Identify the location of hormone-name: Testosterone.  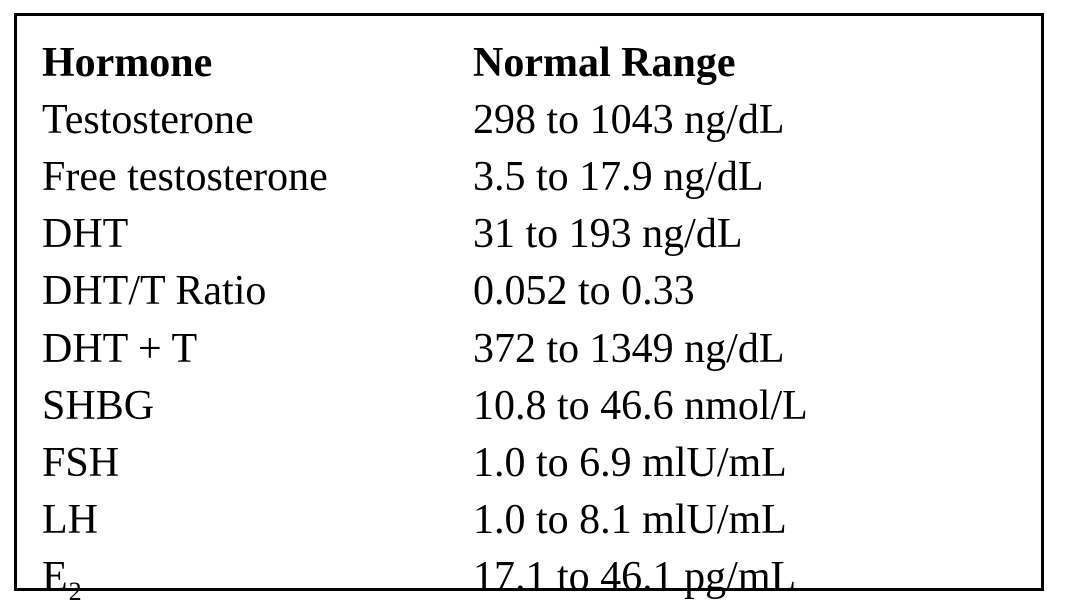
(257, 119).